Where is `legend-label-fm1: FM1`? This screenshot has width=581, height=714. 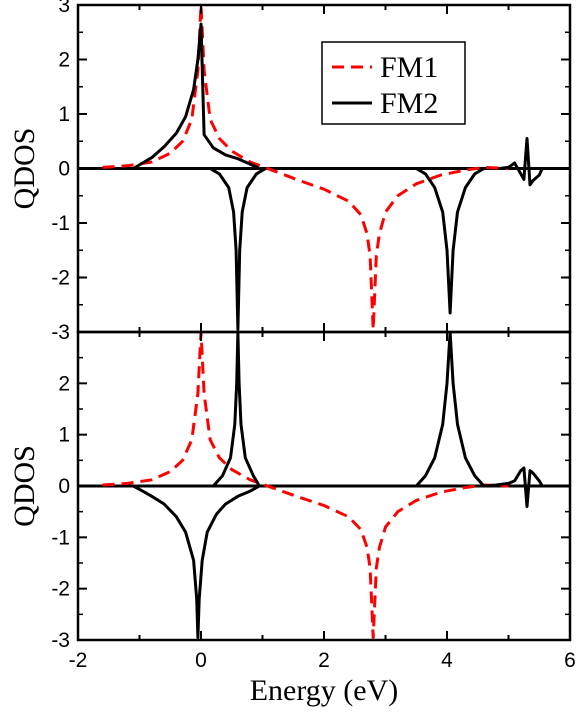
legend-label-fm1: FM1 is located at coordinates (409, 67).